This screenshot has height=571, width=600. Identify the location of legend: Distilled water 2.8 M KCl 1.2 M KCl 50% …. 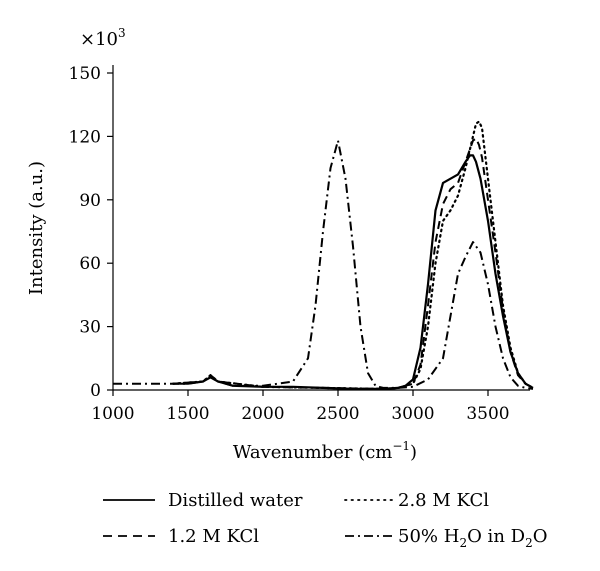
(325, 520).